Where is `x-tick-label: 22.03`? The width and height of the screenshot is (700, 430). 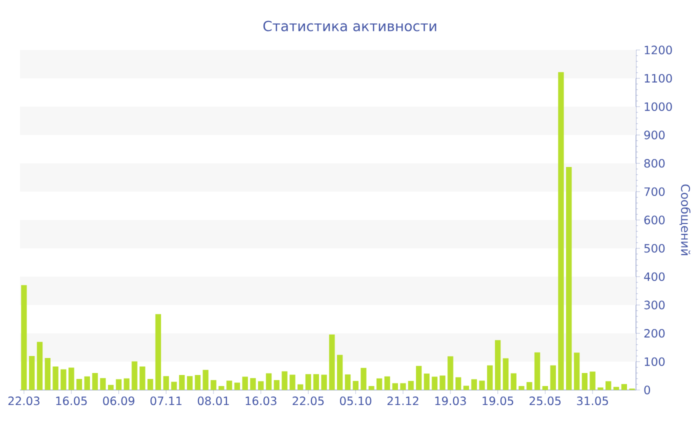
x-tick-label: 22.03 is located at coordinates (24, 401).